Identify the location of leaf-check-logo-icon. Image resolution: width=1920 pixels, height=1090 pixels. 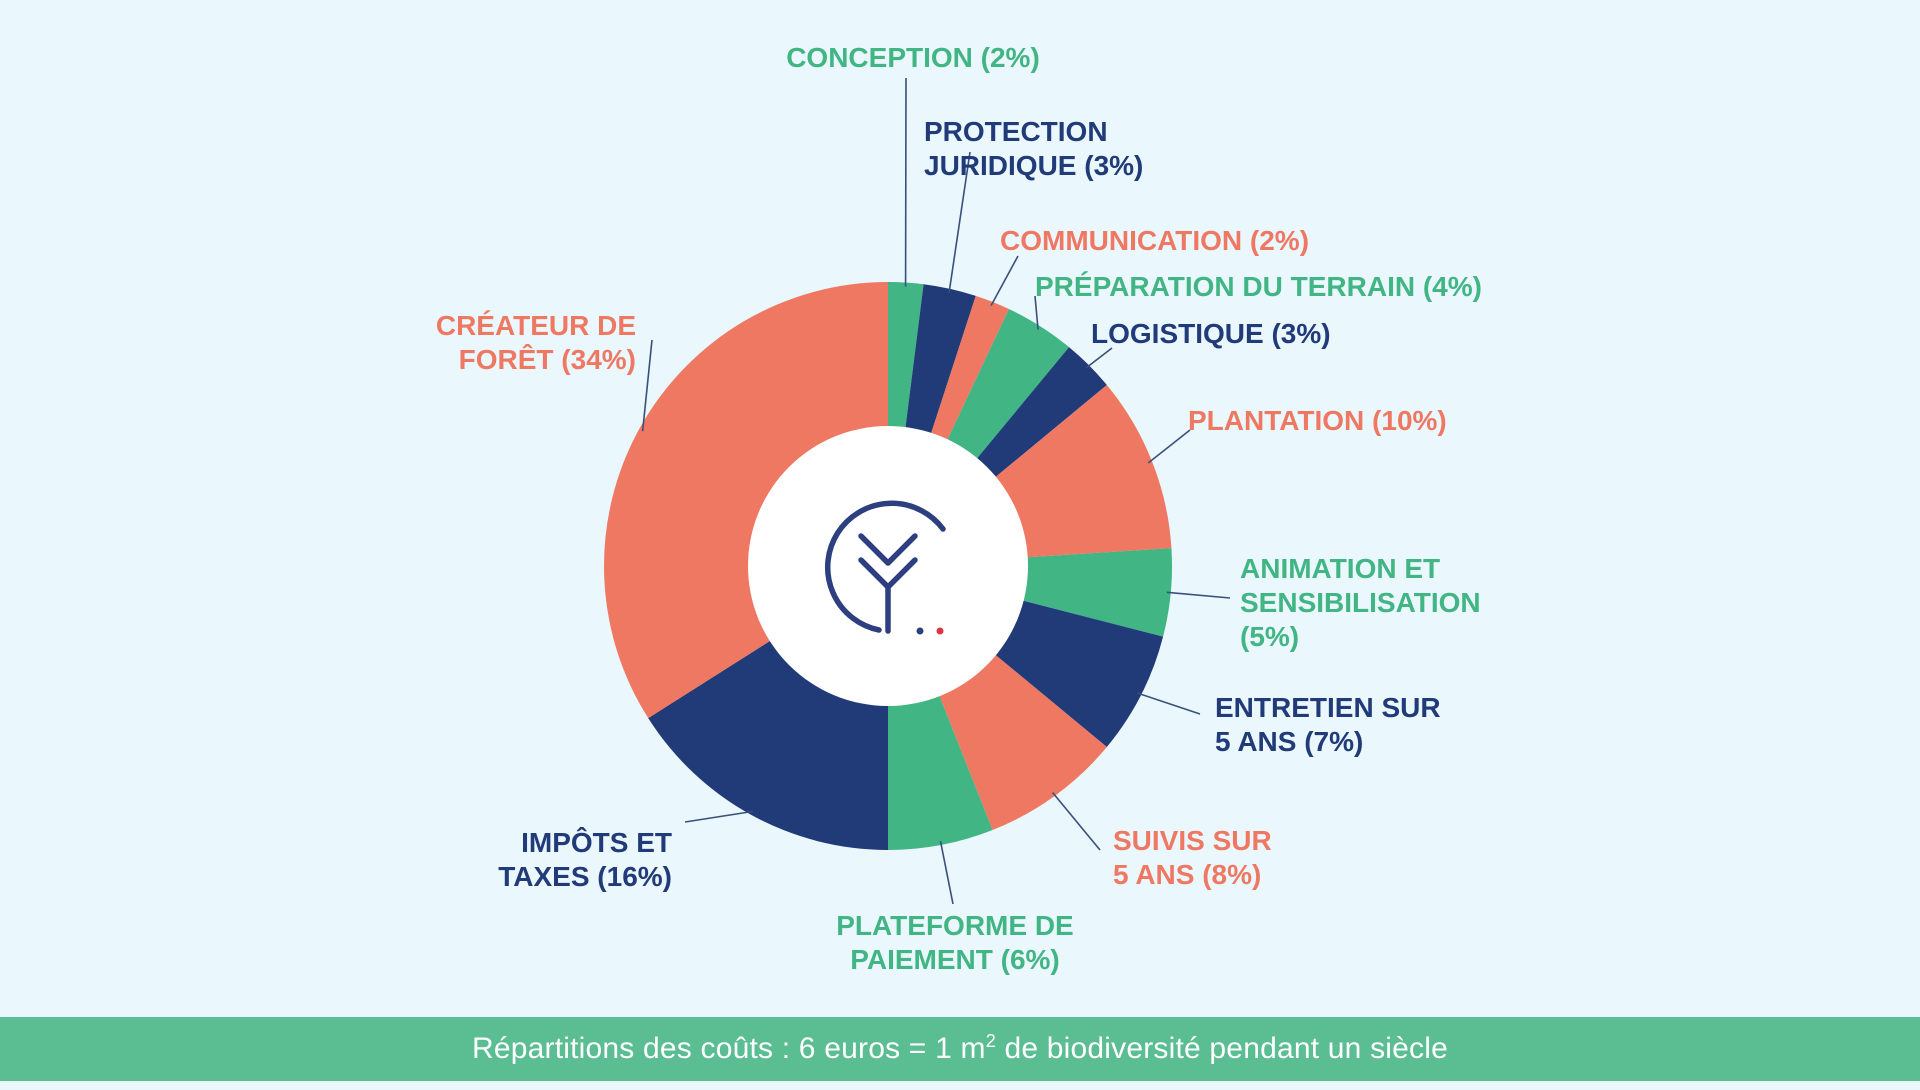
(885, 567).